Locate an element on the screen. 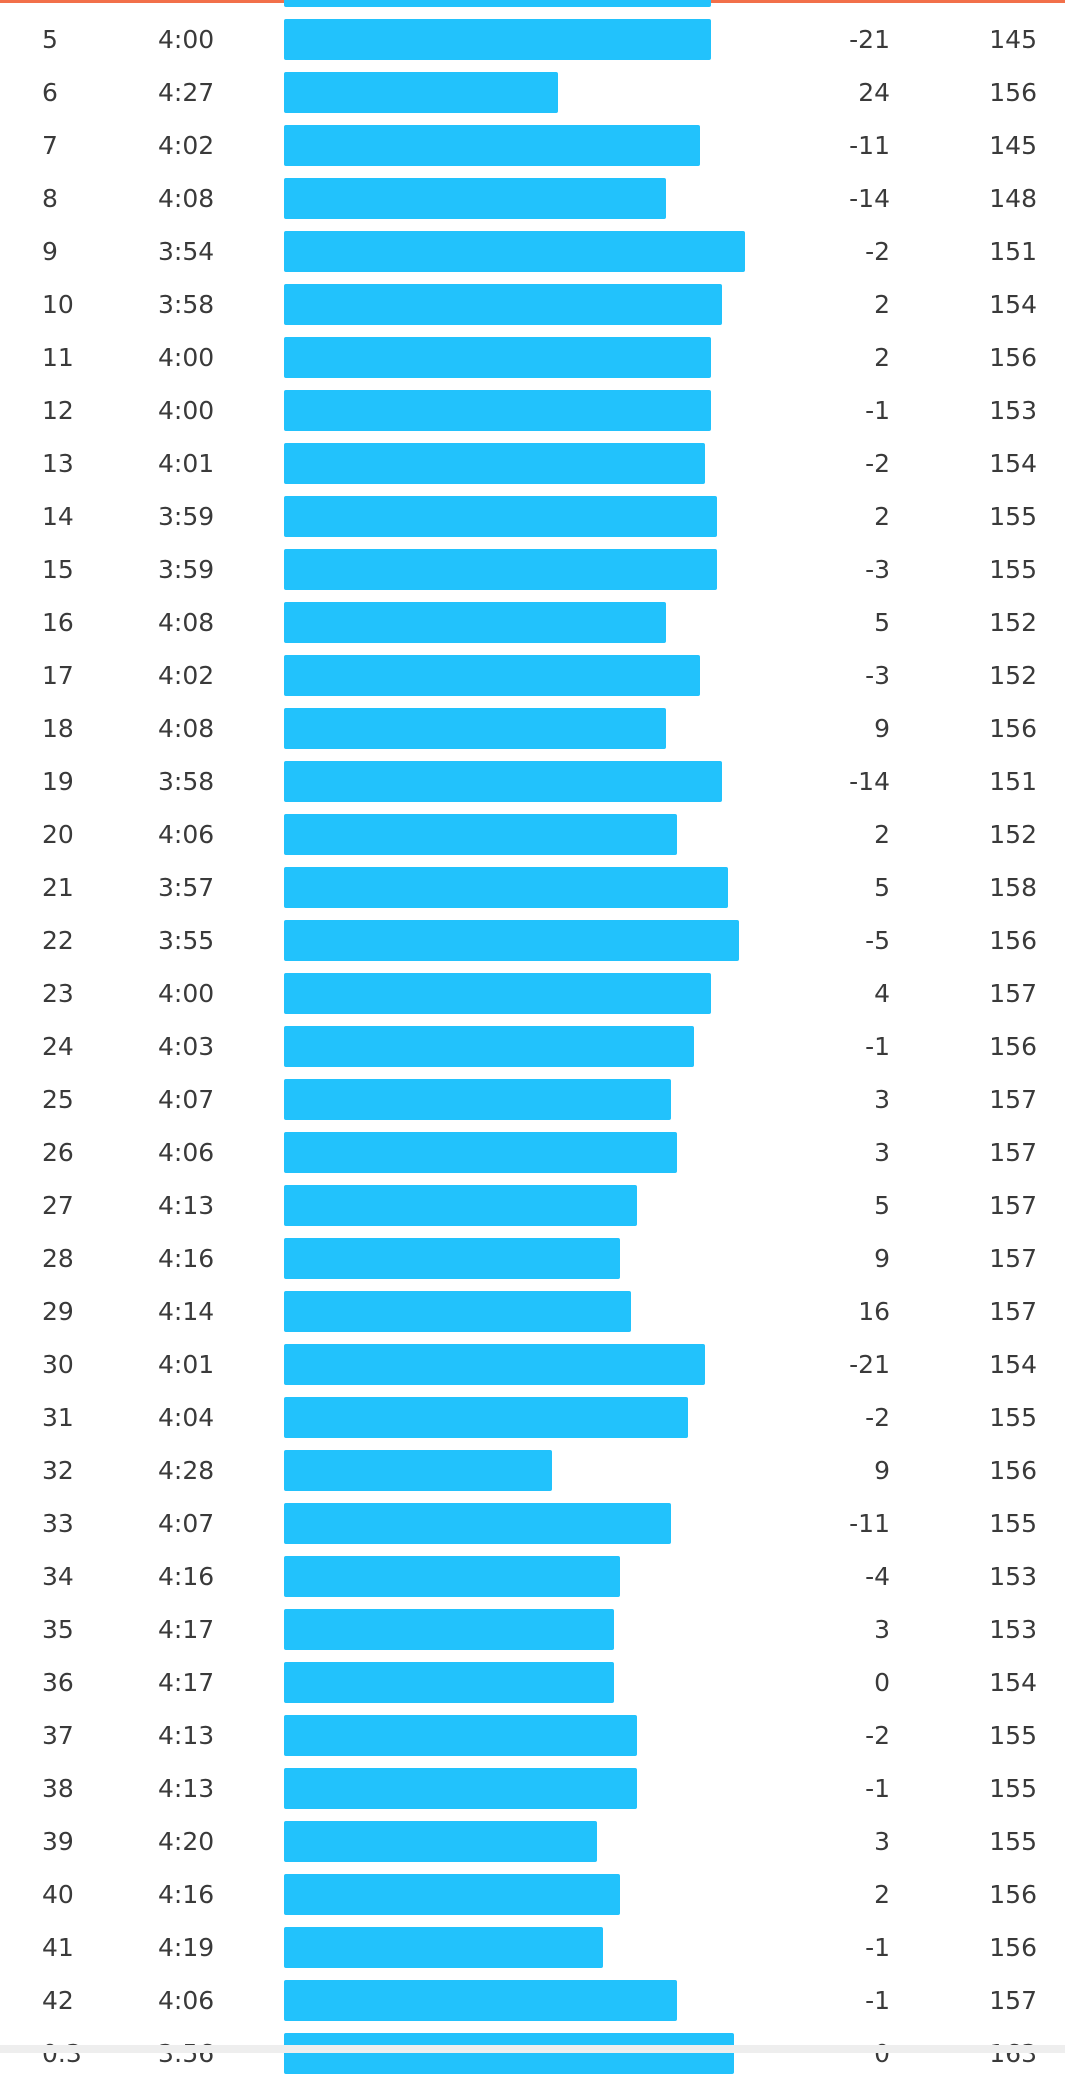 This screenshot has width=1065, height=2080. split-elevation: -9 is located at coordinates (830, 6).